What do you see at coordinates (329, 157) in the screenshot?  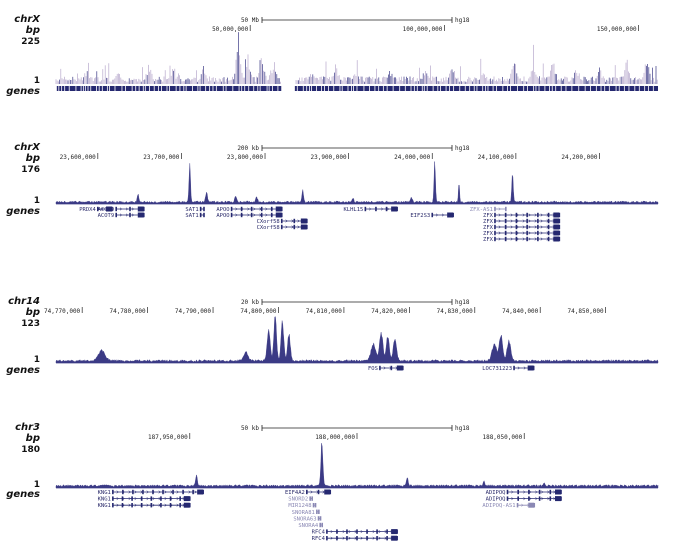 I see `tick-label: 23,900,000` at bounding box center [329, 157].